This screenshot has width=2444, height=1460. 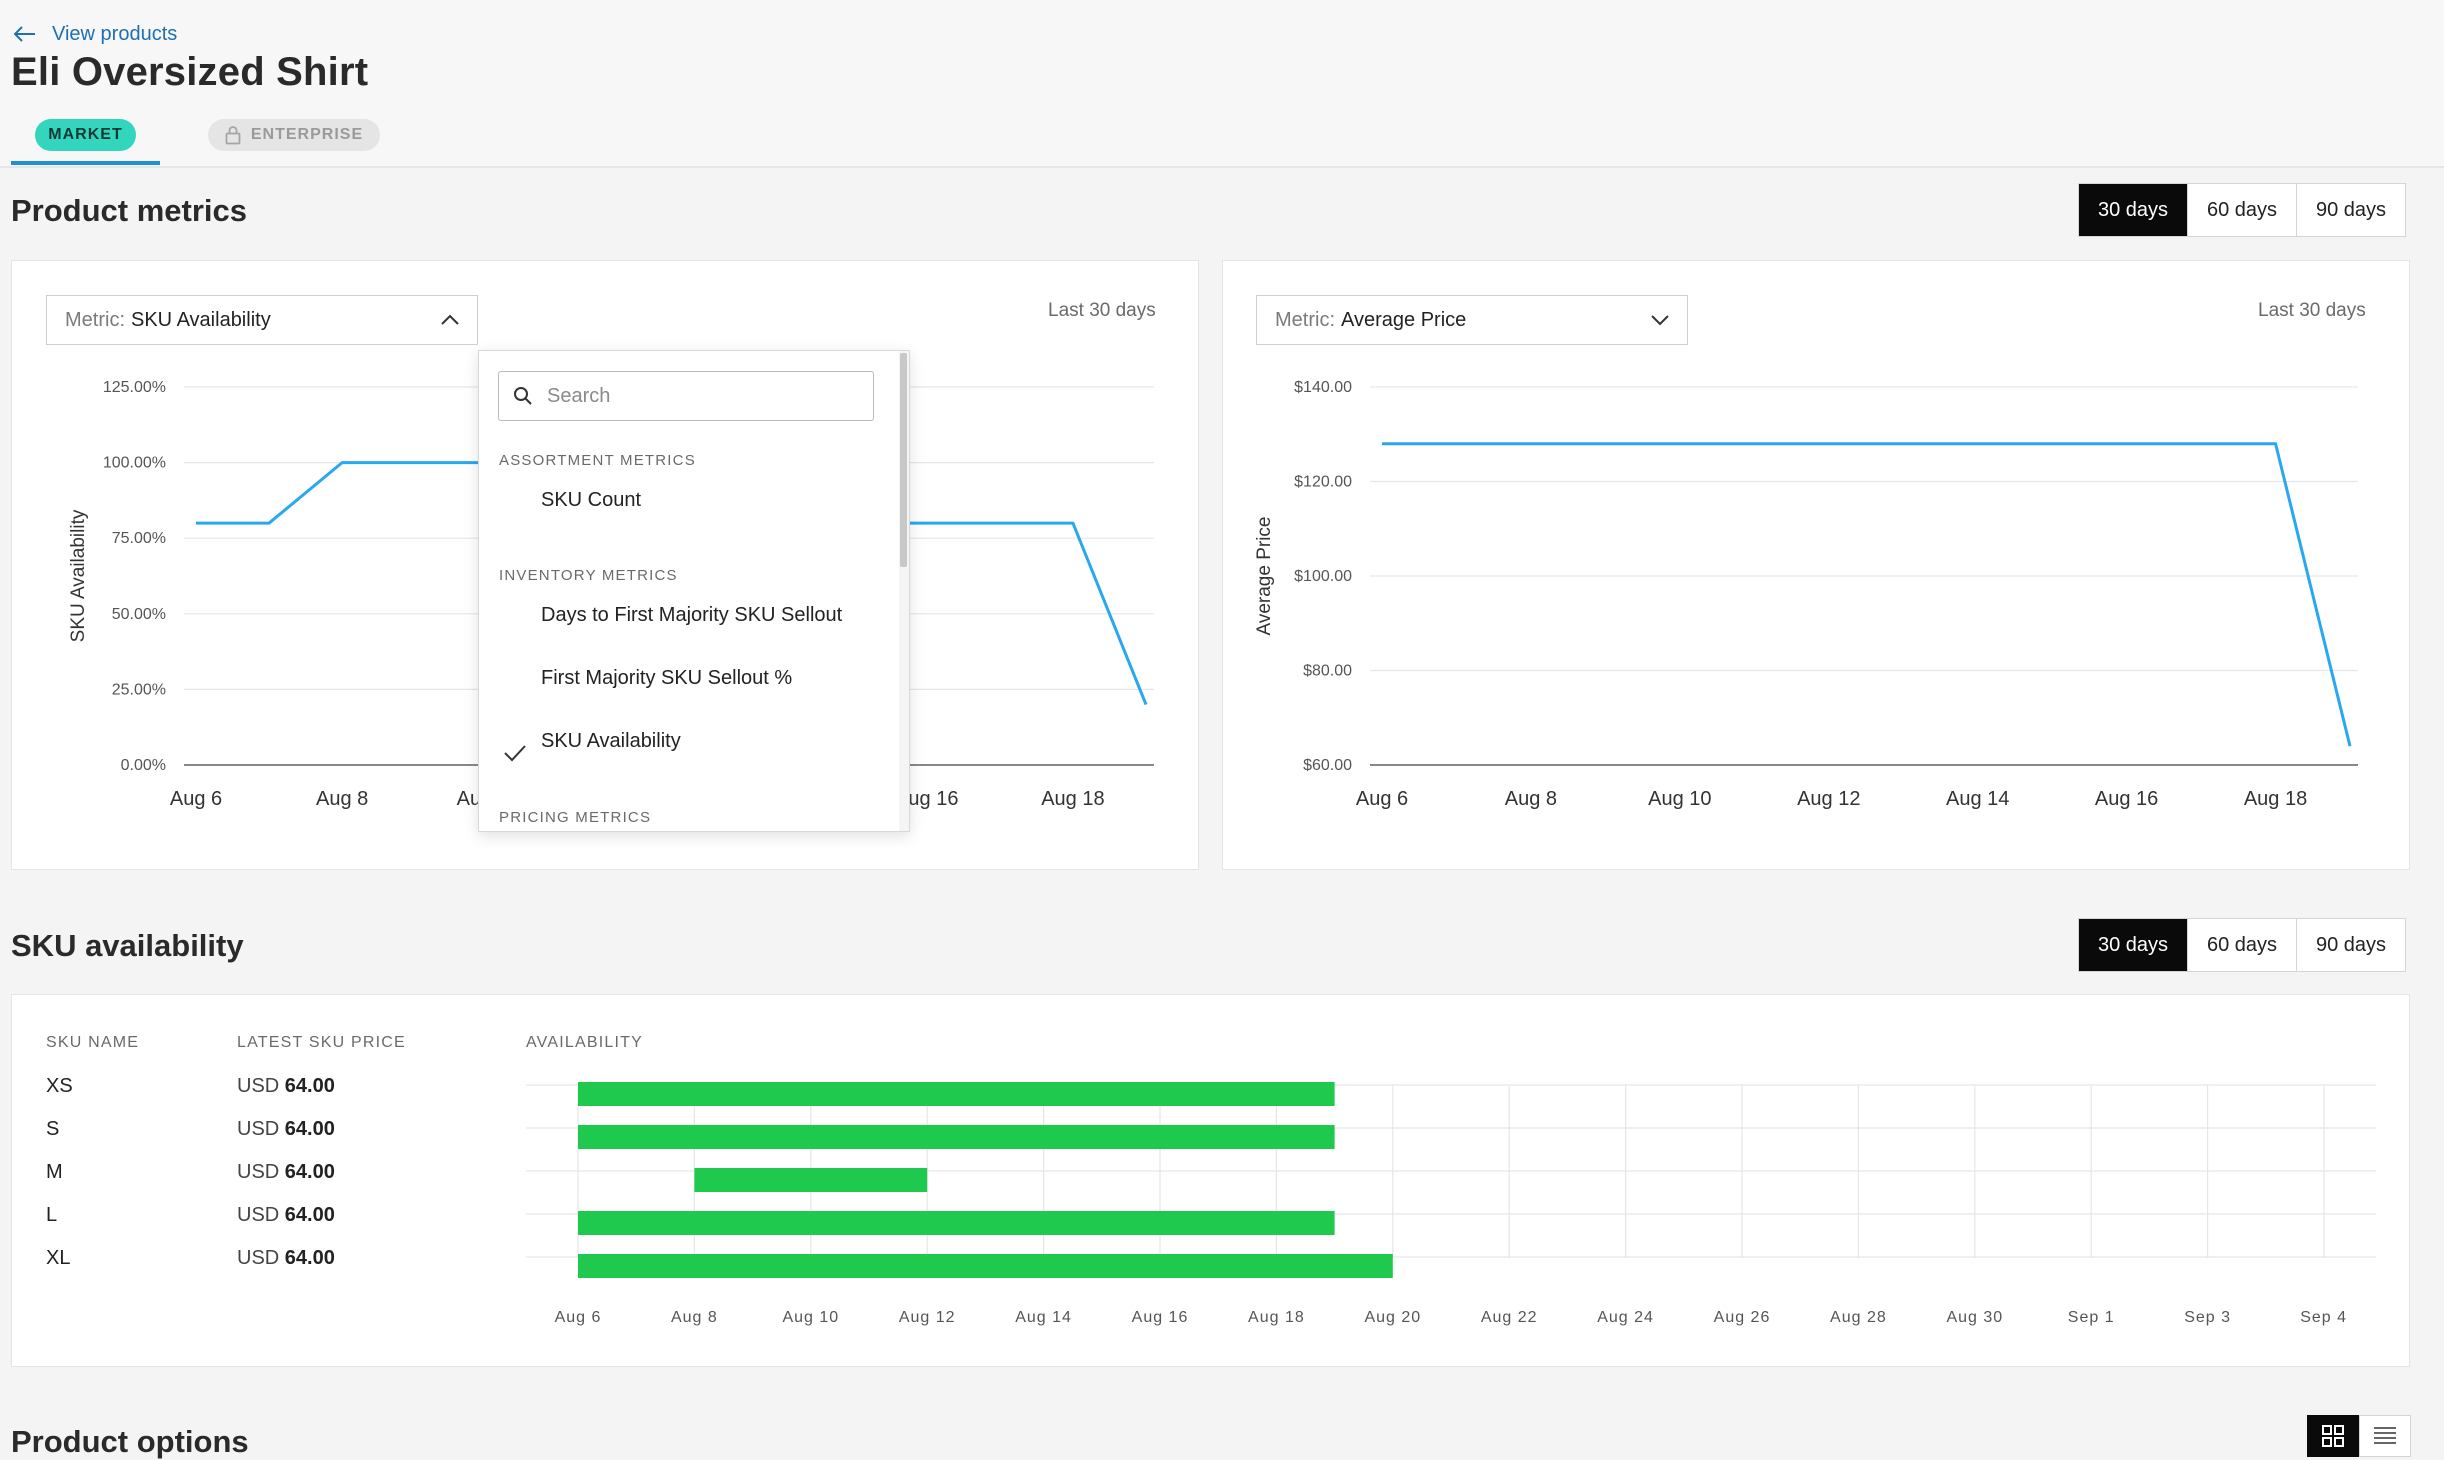 I want to click on y-tick-label: $140.00, so click(x=1323, y=387).